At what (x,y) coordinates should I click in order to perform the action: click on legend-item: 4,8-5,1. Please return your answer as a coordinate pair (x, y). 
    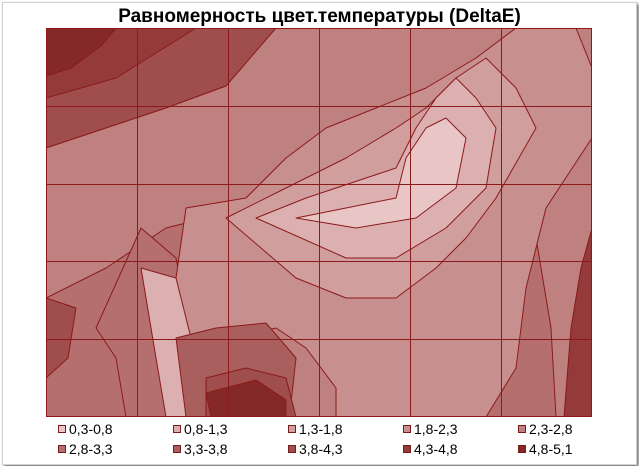
    Looking at the image, I should click on (545, 449).